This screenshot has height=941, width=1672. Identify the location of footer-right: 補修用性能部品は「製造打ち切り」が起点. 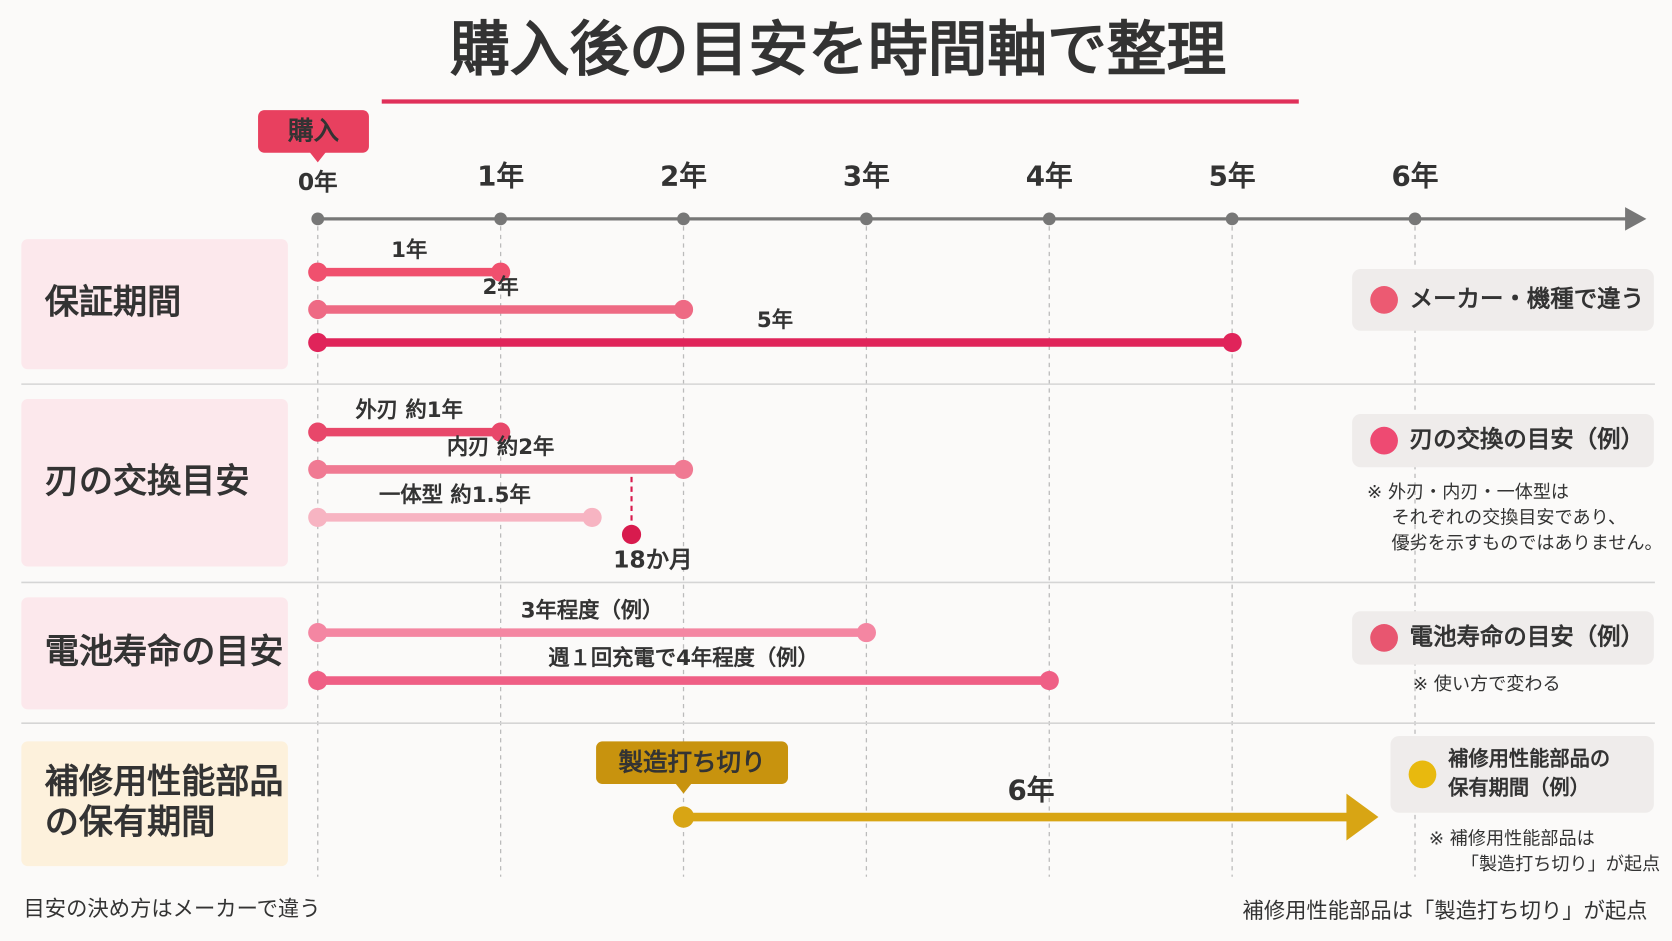
(1445, 911).